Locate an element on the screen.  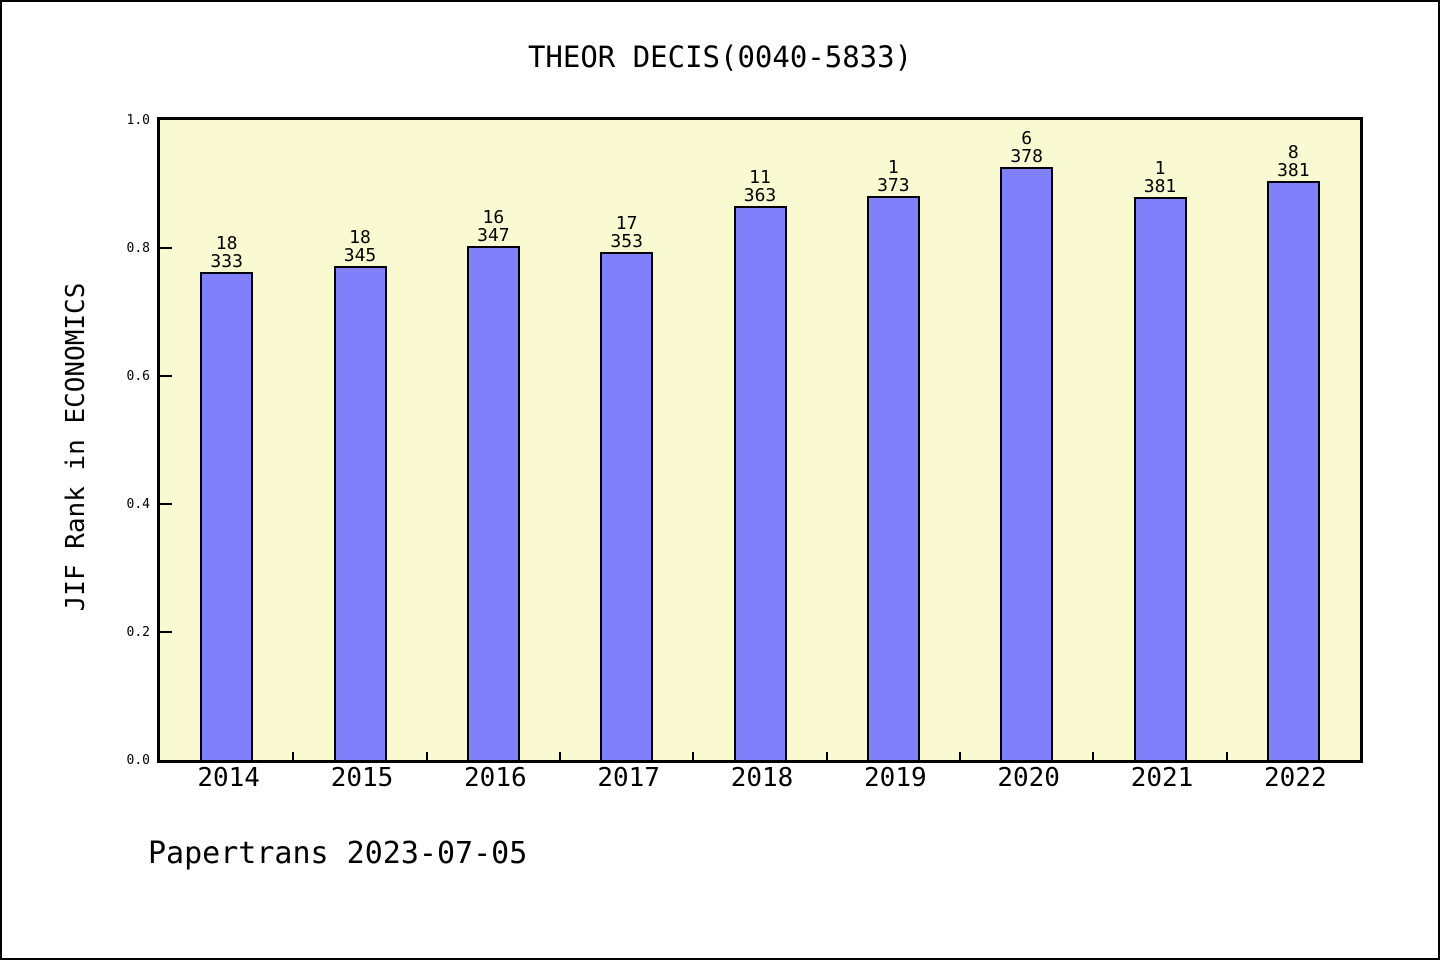
bar-2019 is located at coordinates (893, 478).